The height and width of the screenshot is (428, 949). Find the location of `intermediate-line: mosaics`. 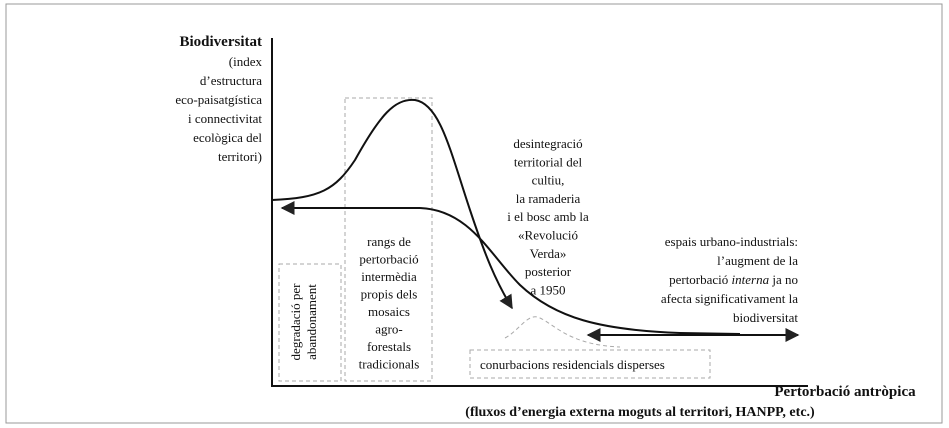

intermediate-line: mosaics is located at coordinates (389, 311).